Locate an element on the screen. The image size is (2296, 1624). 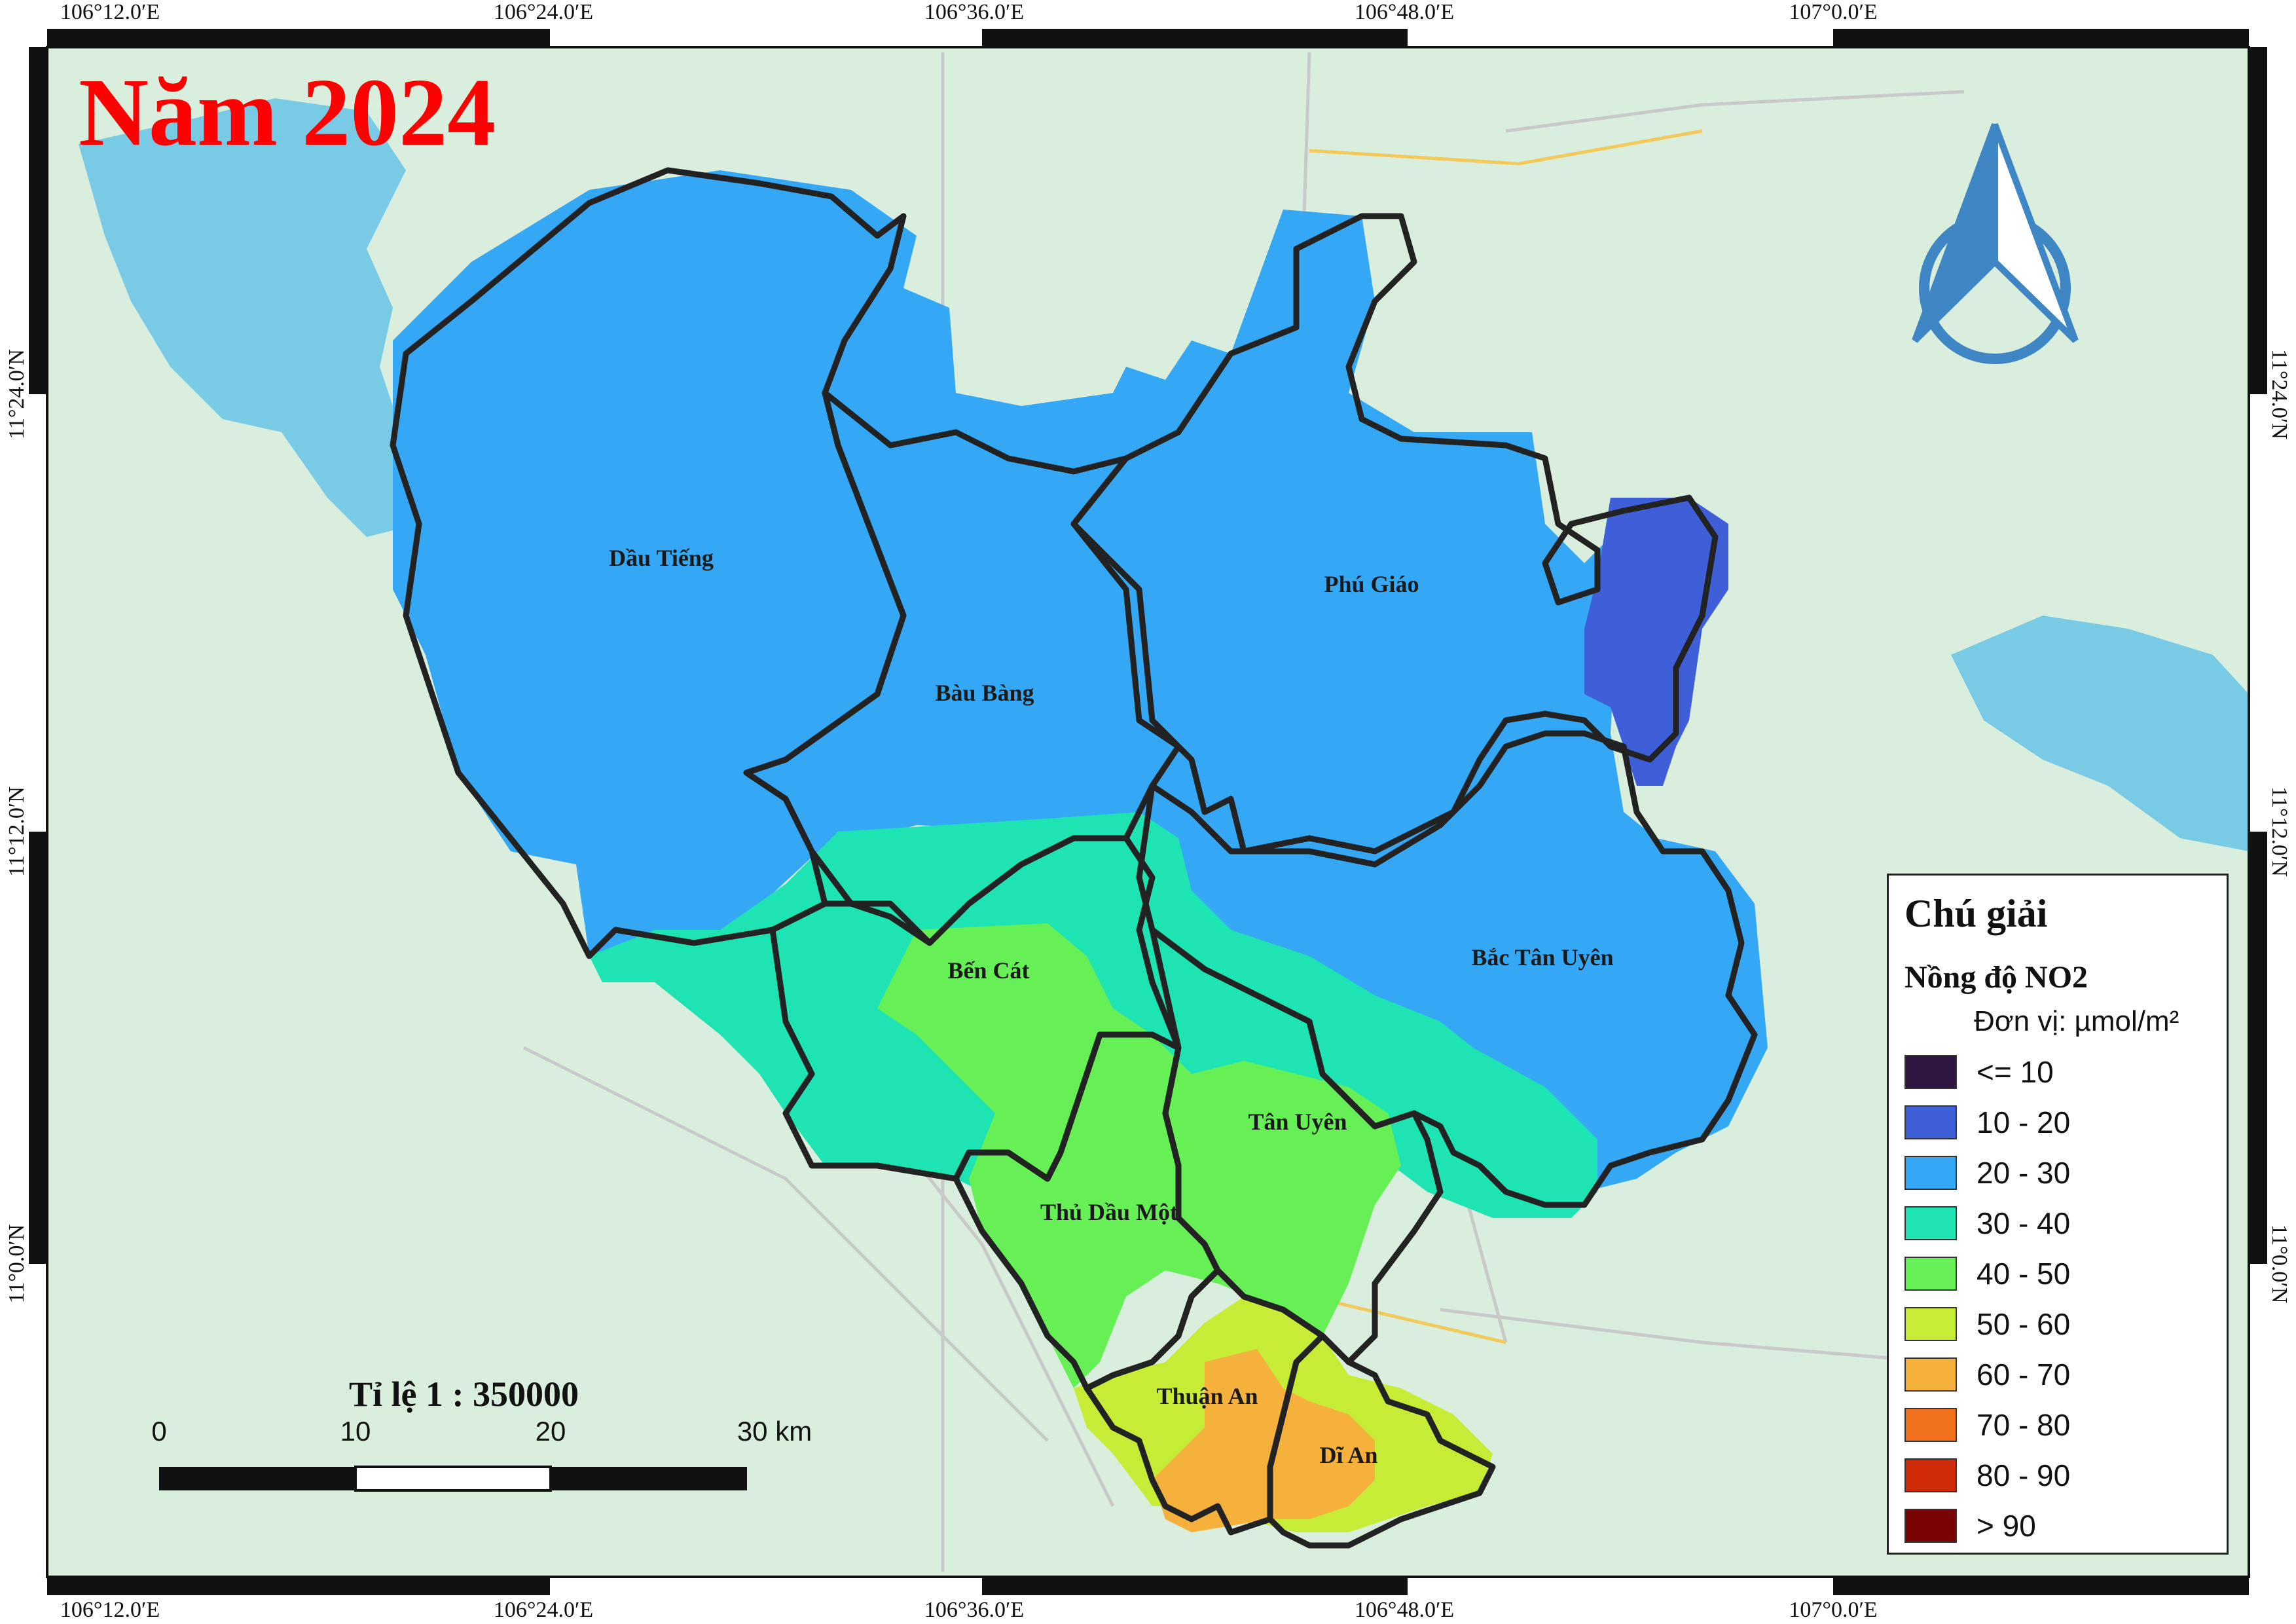
legend-item: 40 - 50 is located at coordinates (1987, 1273).